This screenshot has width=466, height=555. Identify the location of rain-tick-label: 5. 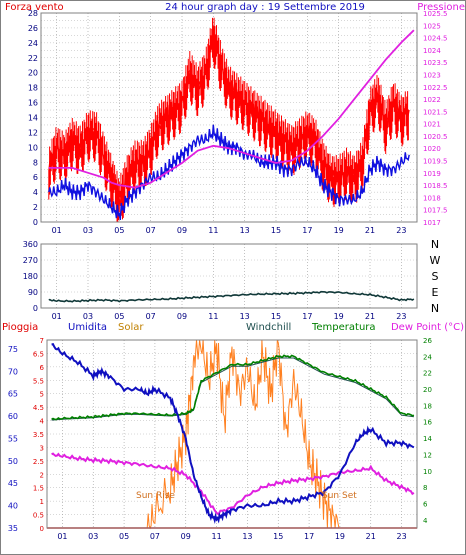
(42, 395).